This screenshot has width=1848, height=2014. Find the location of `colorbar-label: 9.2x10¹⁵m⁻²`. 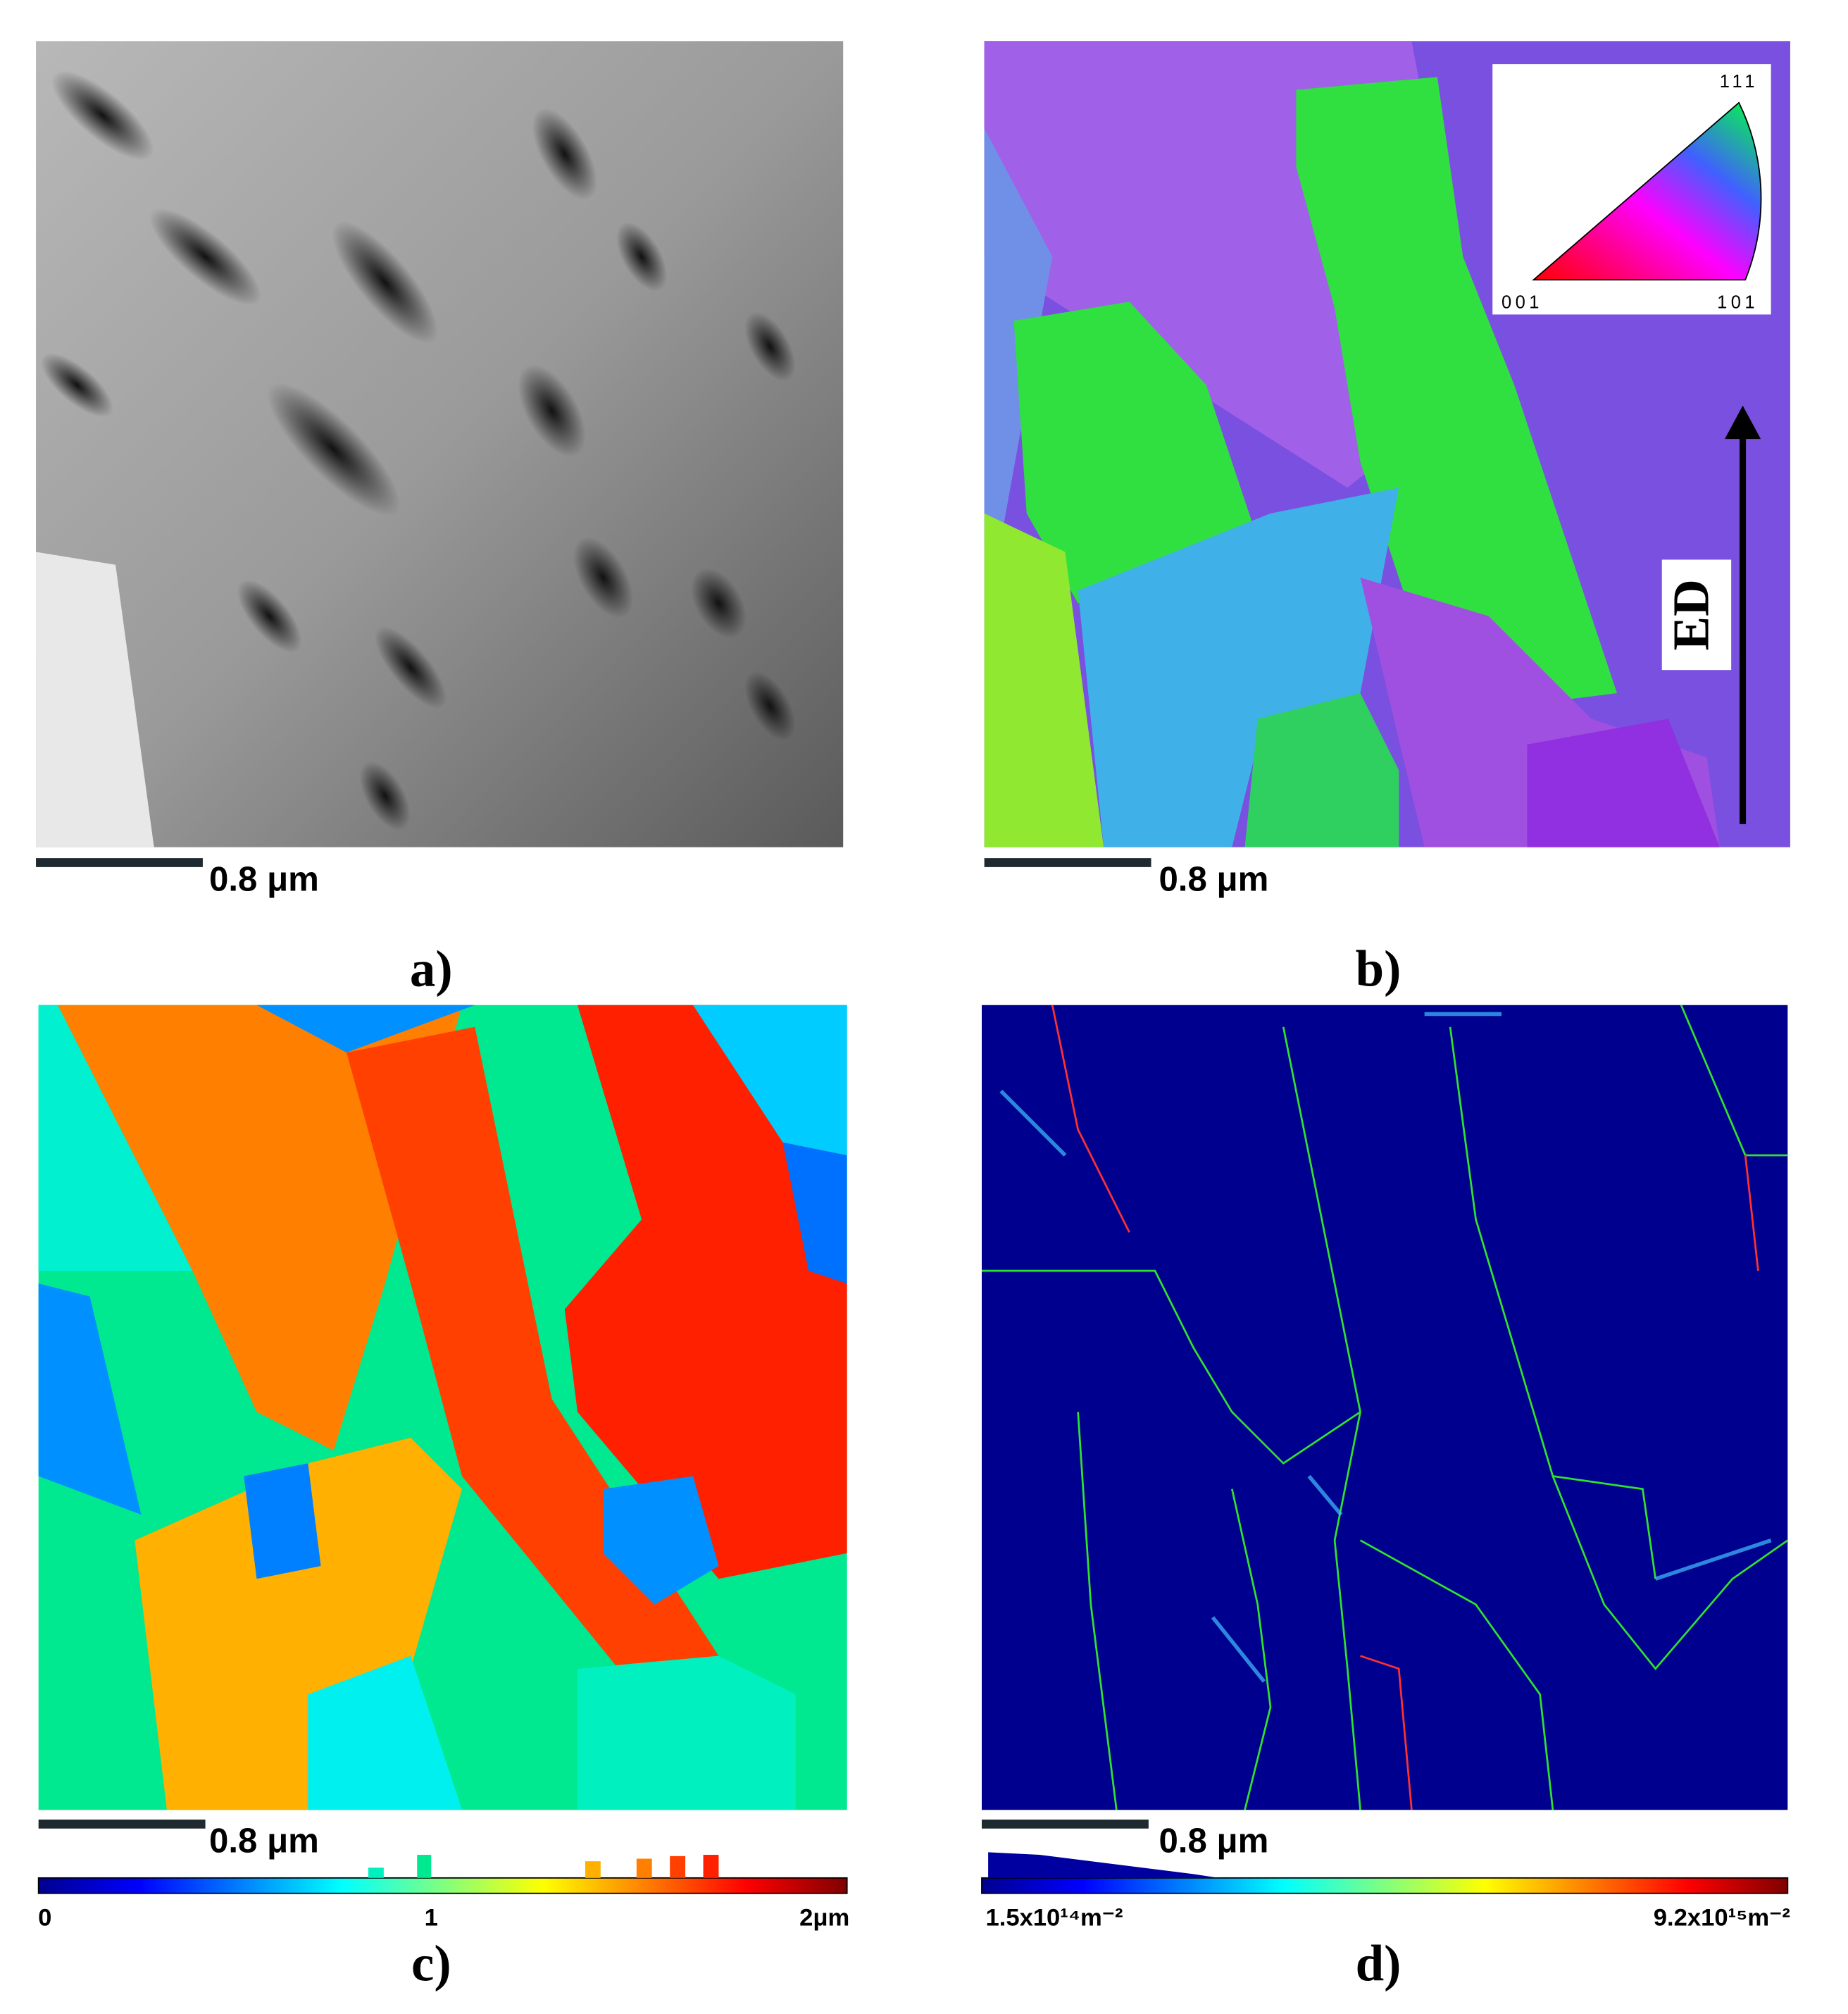

colorbar-label: 9.2x10¹⁵m⁻² is located at coordinates (1722, 1917).